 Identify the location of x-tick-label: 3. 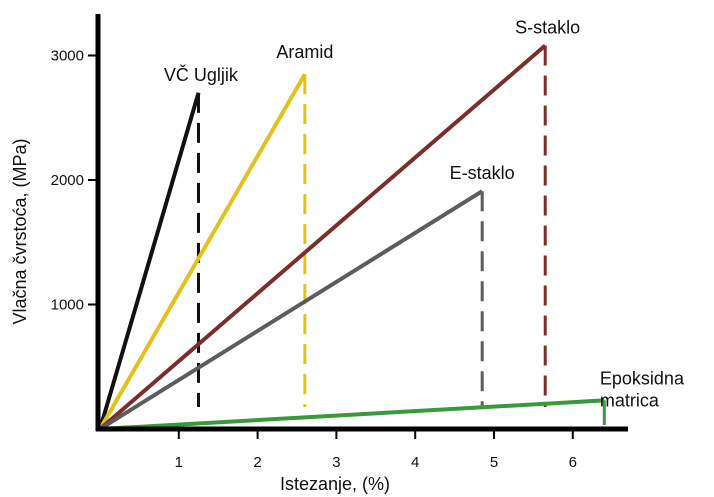
(336, 462).